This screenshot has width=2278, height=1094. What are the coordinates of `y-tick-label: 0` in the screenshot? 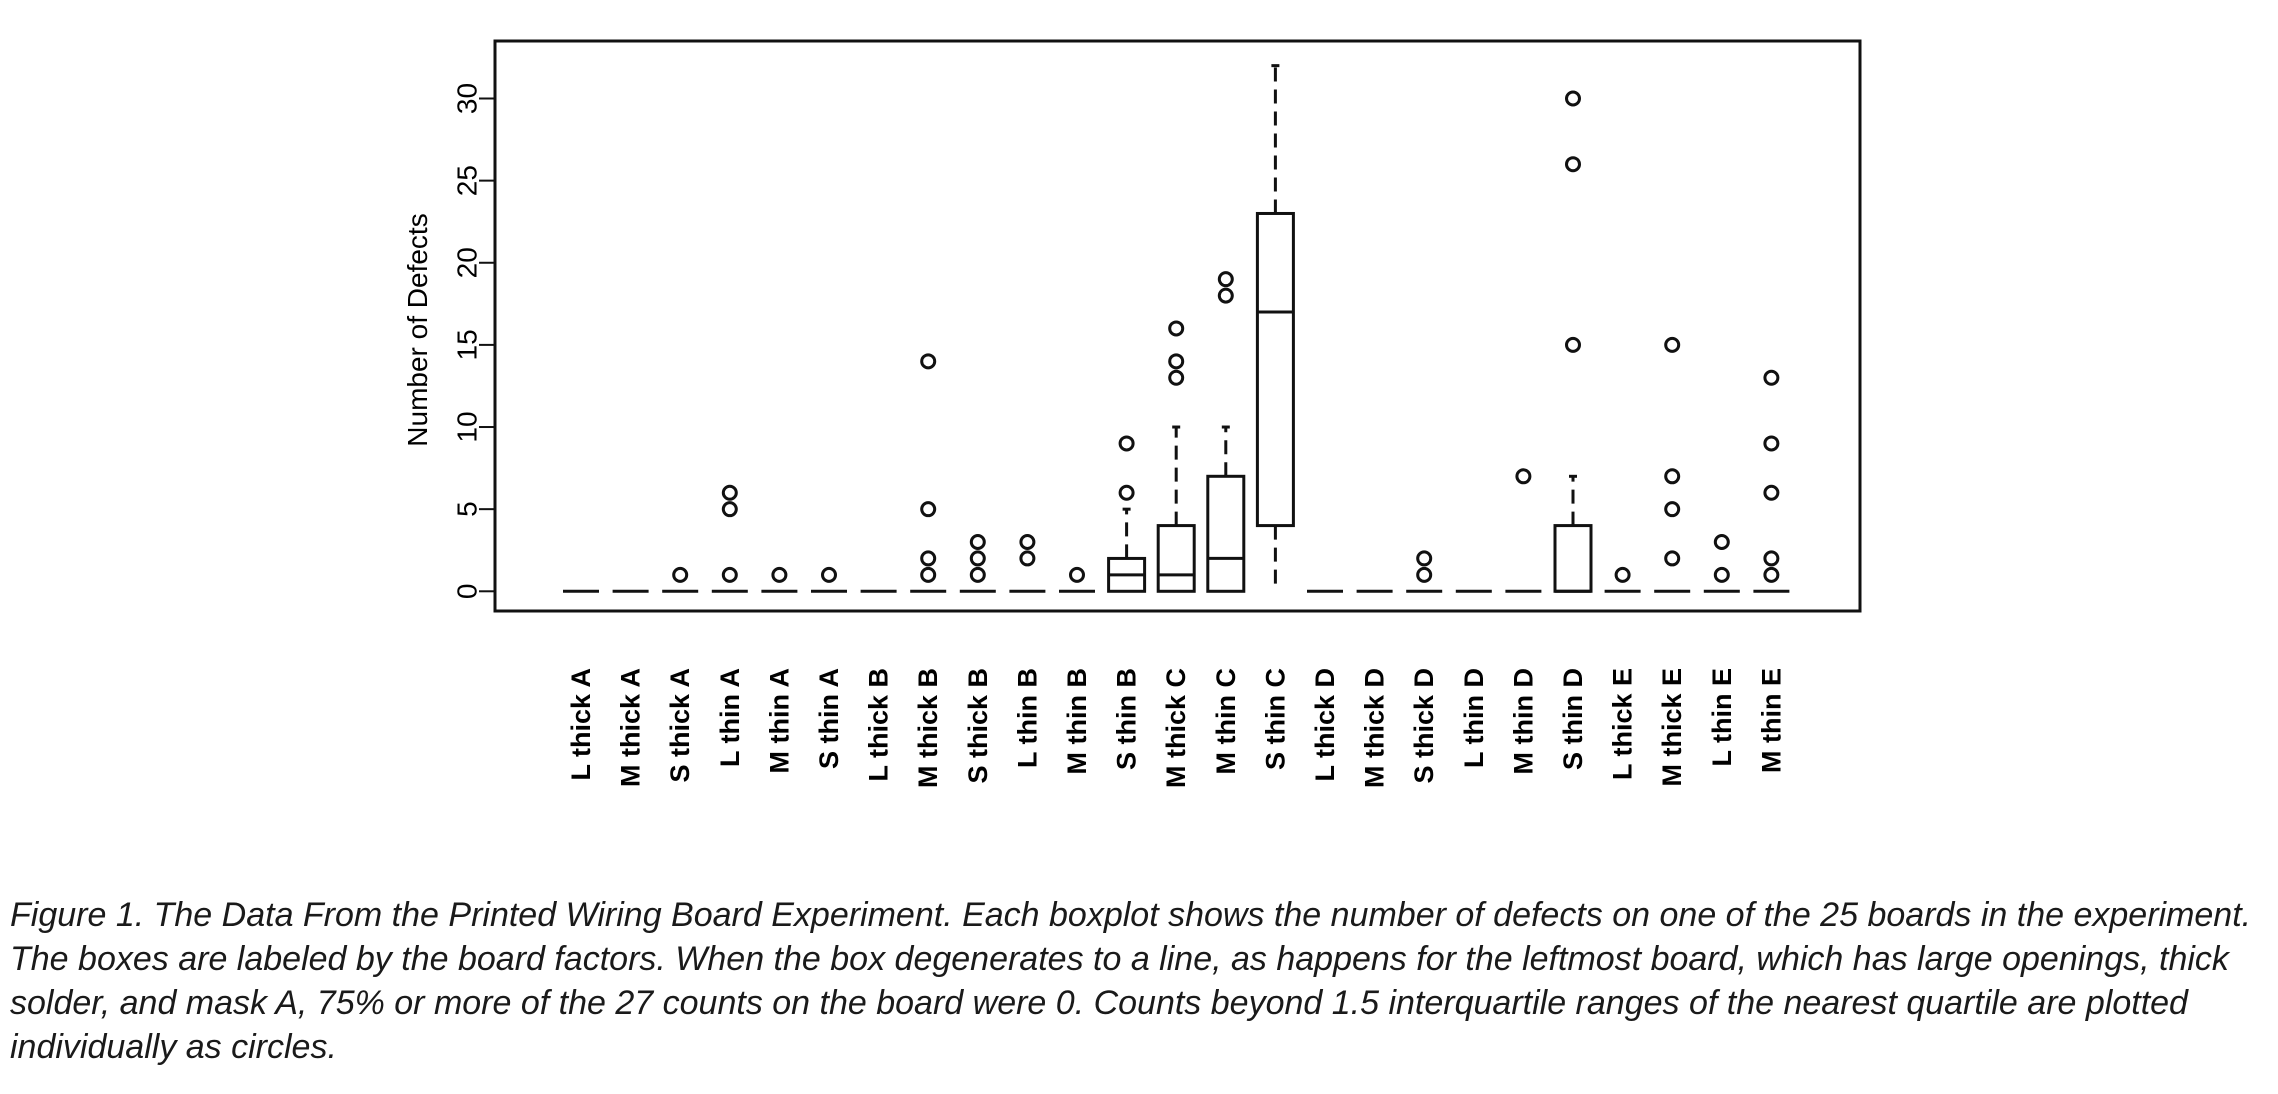 It's located at (467, 591).